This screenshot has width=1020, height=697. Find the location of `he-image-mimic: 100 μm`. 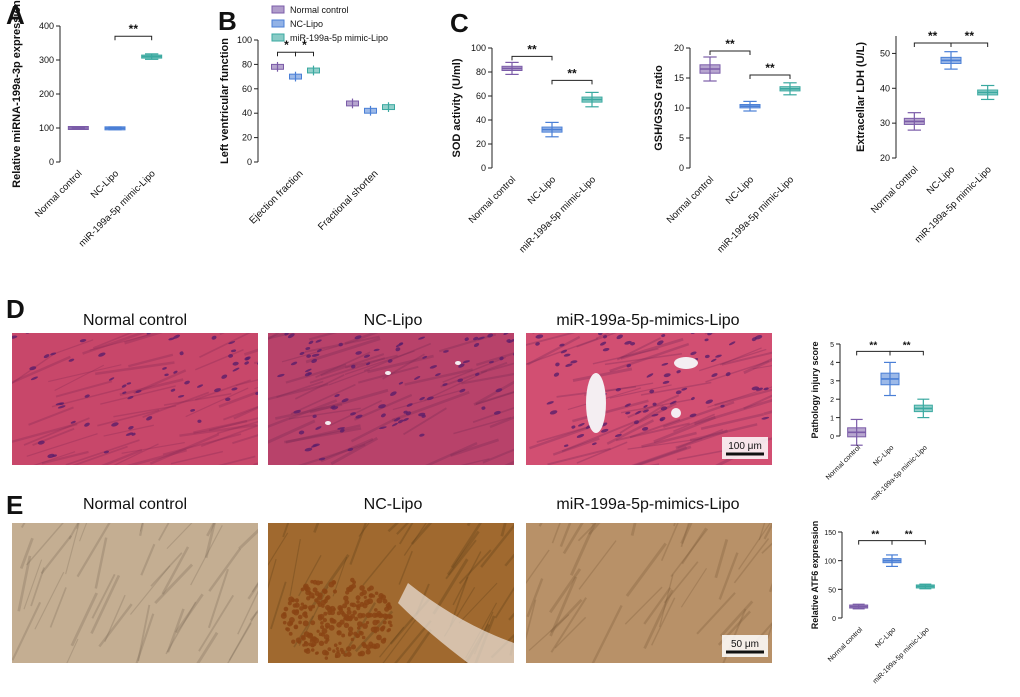

he-image-mimic: 100 μm is located at coordinates (649, 399).